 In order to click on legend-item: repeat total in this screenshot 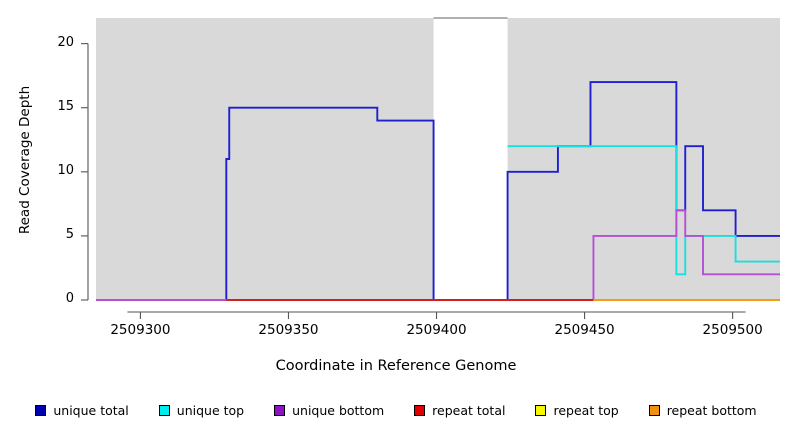, I will do `click(459, 410)`.